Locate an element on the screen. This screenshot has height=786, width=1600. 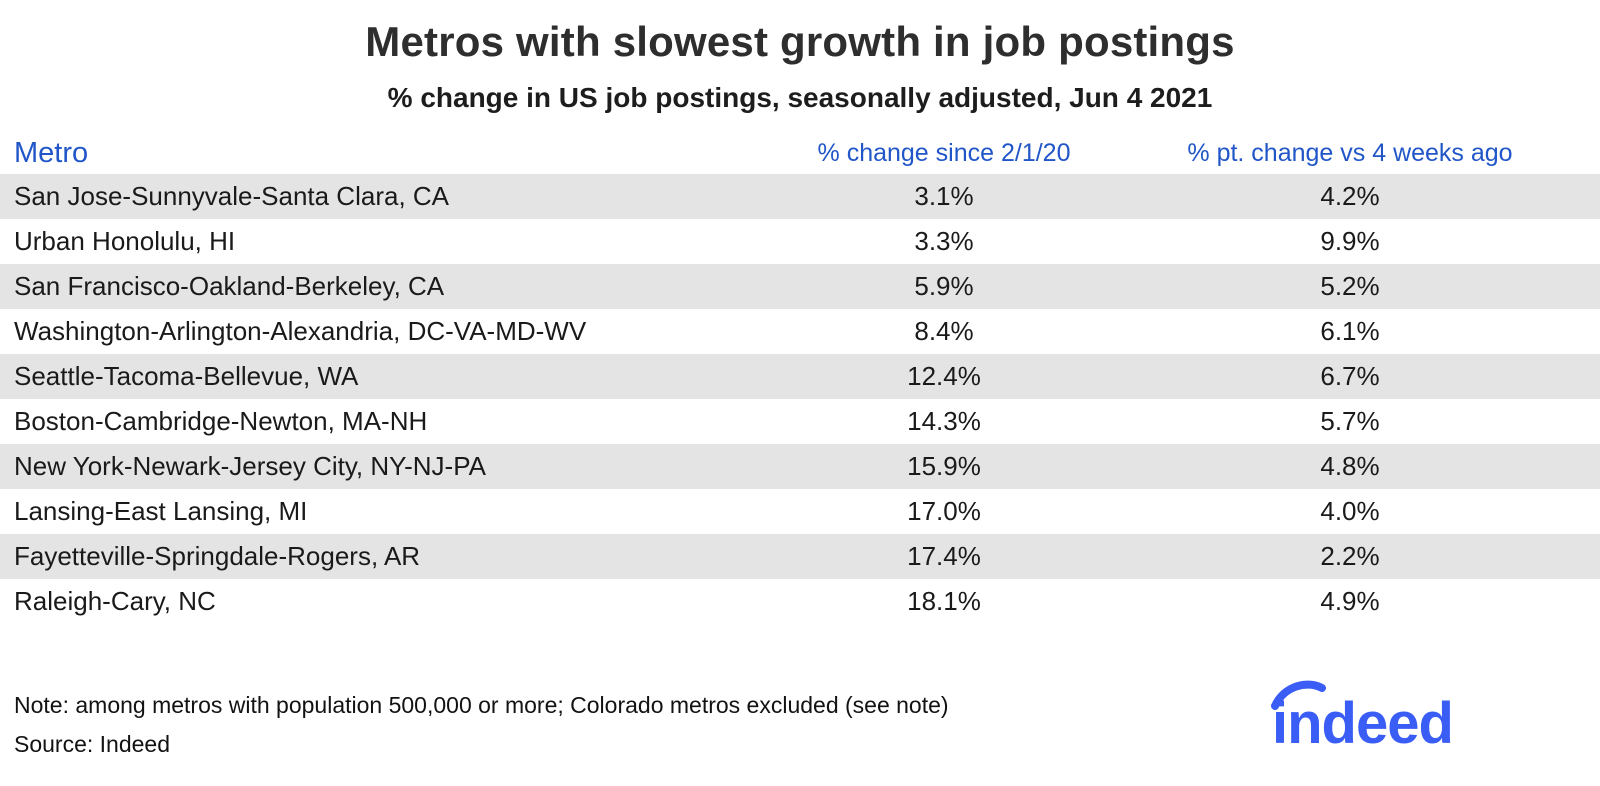
metro-name: San Francisco-Oakland-Berkeley, CA is located at coordinates (229, 286).